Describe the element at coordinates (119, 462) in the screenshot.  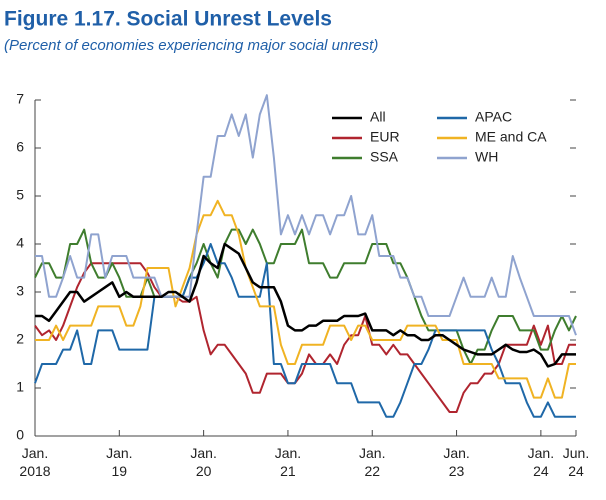
I see `x-tick-label: Jan. 19` at that location.